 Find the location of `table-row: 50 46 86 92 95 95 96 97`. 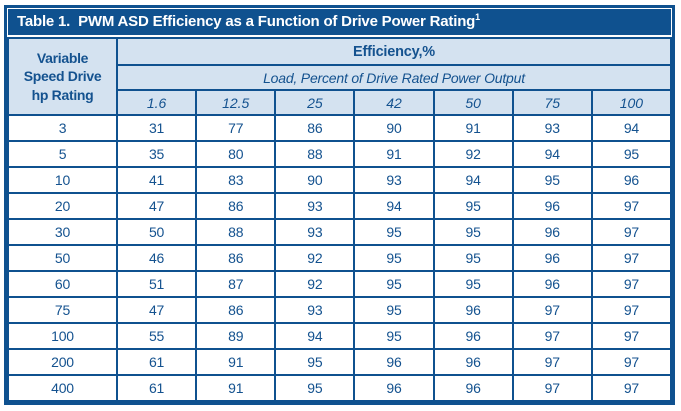

table-row: 50 46 86 92 95 95 96 97 is located at coordinates (340, 258).